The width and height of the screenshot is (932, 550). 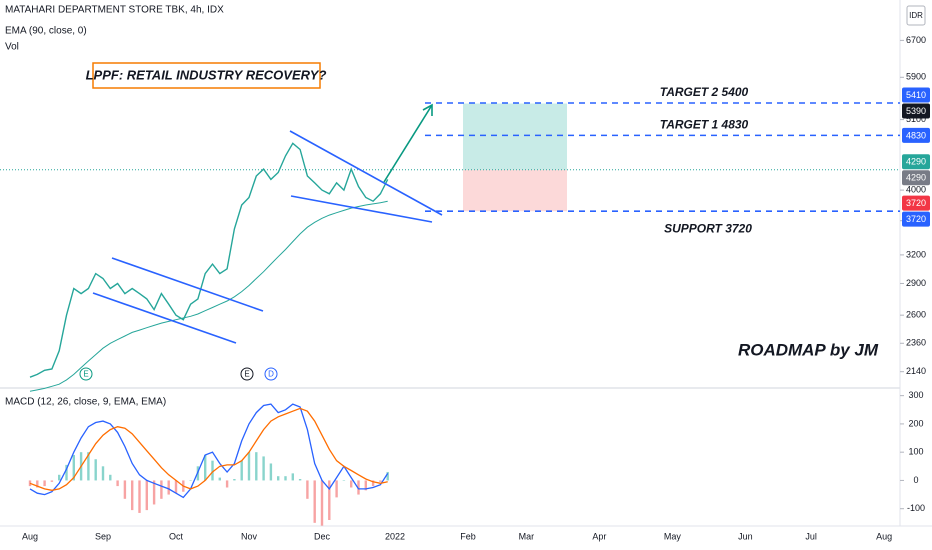 I want to click on x-tick-label: Jun, so click(x=745, y=536).